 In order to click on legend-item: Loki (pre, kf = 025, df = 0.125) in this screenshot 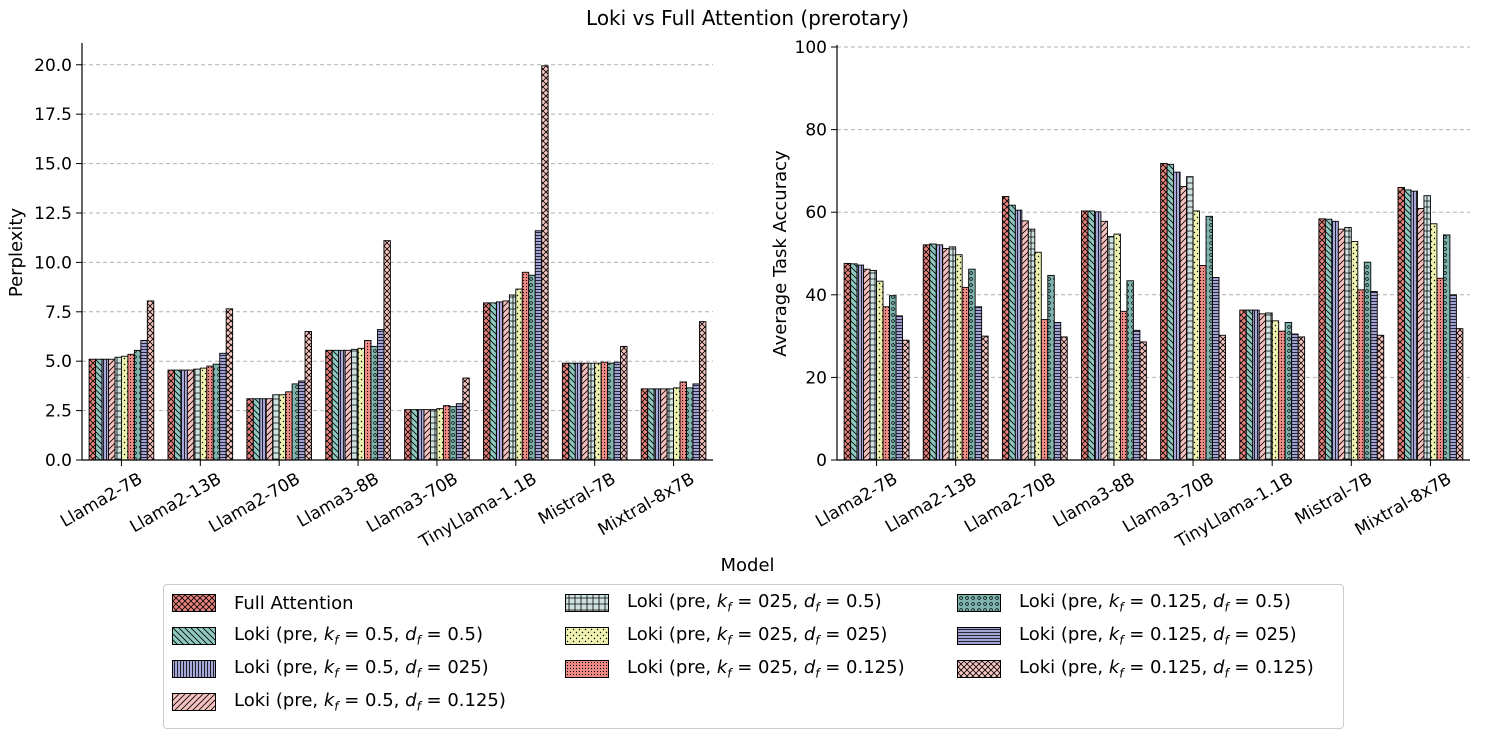, I will do `click(735, 669)`.